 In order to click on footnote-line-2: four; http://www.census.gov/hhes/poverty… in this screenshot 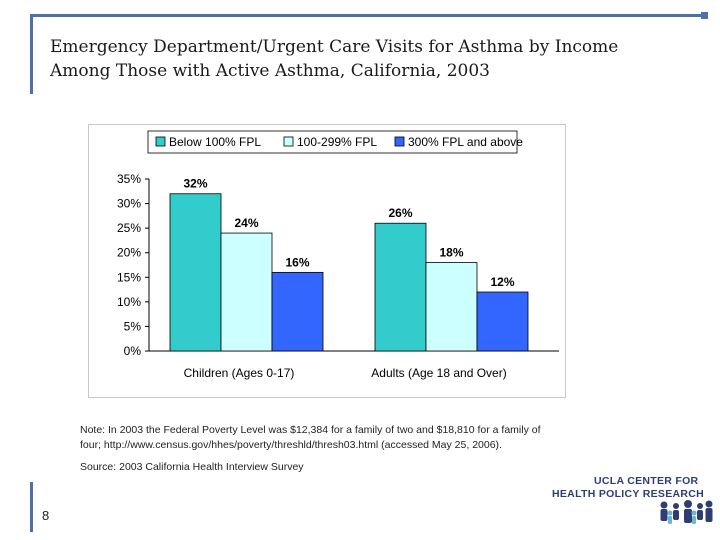, I will do `click(291, 445)`.